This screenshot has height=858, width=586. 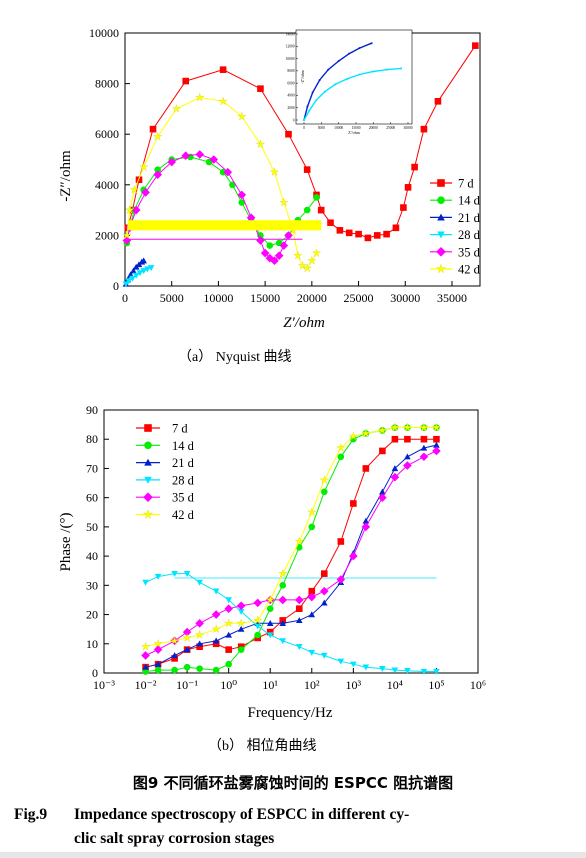 I want to click on y-tick-label: 8000, so click(x=107, y=84).